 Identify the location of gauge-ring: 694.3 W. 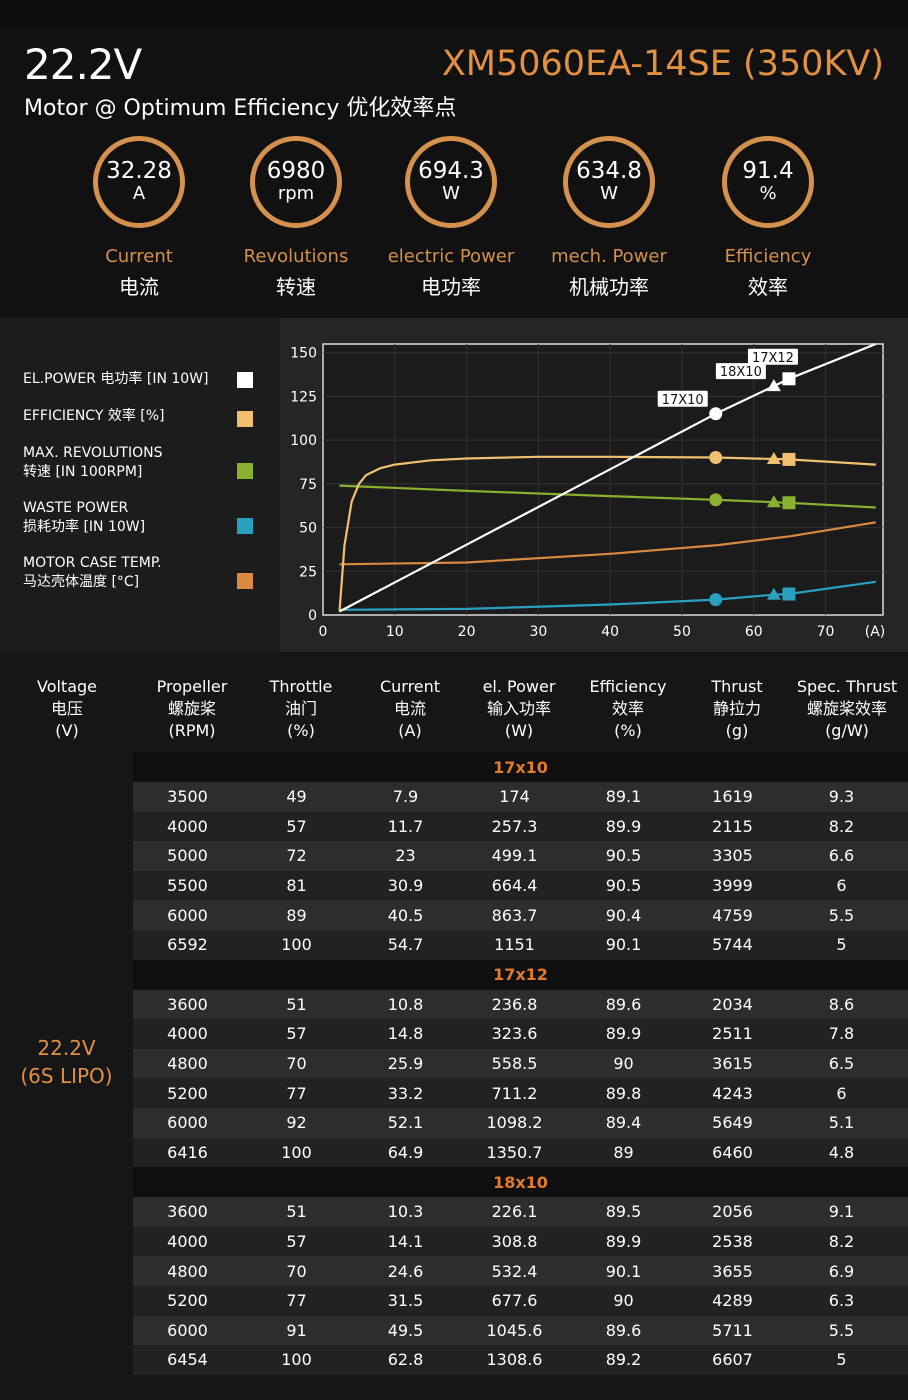
(451, 182).